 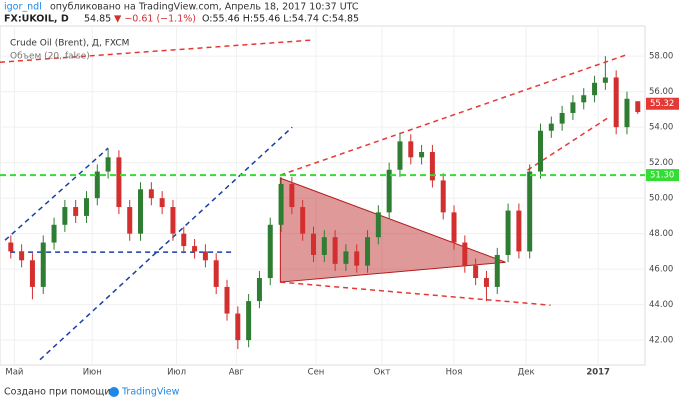 What do you see at coordinates (97, 19) in the screenshot?
I see `last-price: 54.85` at bounding box center [97, 19].